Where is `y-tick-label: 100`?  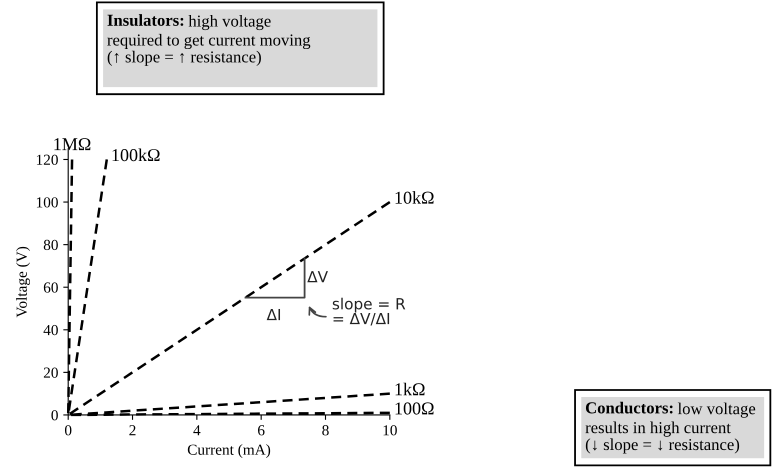
y-tick-label: 100 is located at coordinates (47, 202).